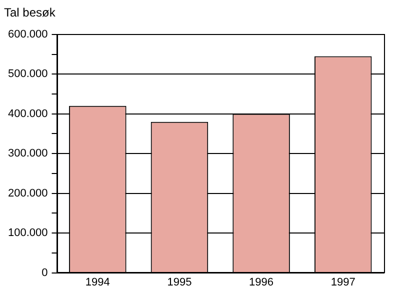  I want to click on x-tick-label: 1995, so click(179, 282).